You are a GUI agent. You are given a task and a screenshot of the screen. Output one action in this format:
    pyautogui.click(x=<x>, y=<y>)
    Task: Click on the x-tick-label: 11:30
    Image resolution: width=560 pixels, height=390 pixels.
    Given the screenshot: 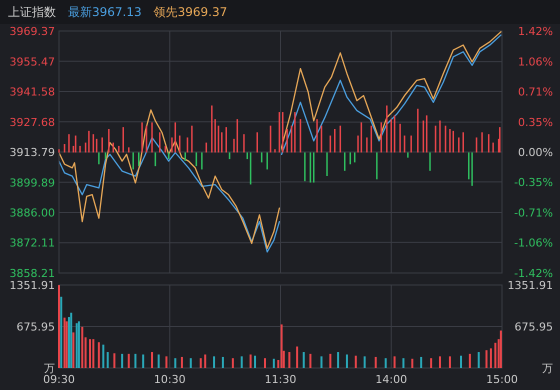 What is the action you would take?
    pyautogui.click(x=280, y=379)
    